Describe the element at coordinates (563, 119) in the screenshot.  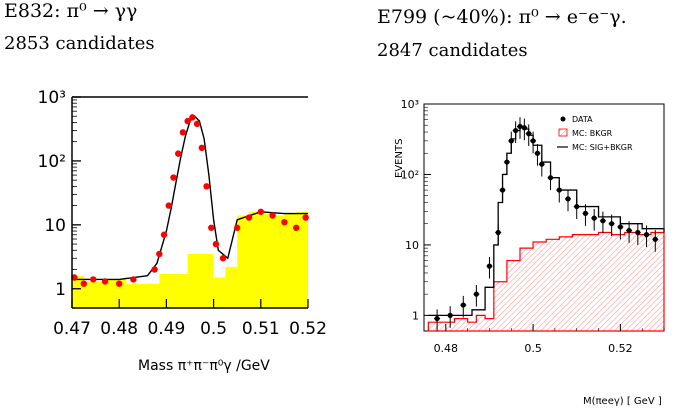
I see `legend-data-marker` at that location.